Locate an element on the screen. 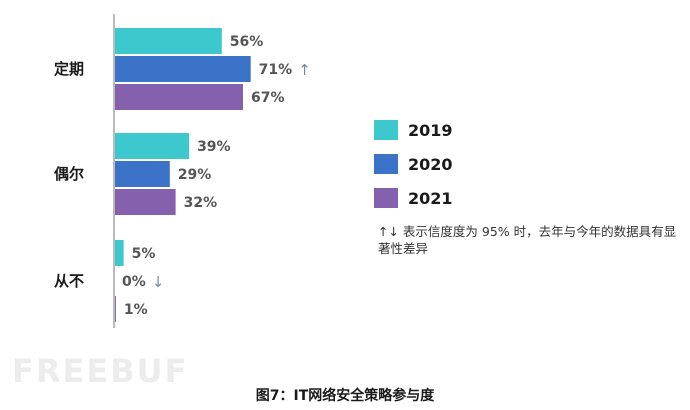  legend-item: 2020 is located at coordinates (413, 164).